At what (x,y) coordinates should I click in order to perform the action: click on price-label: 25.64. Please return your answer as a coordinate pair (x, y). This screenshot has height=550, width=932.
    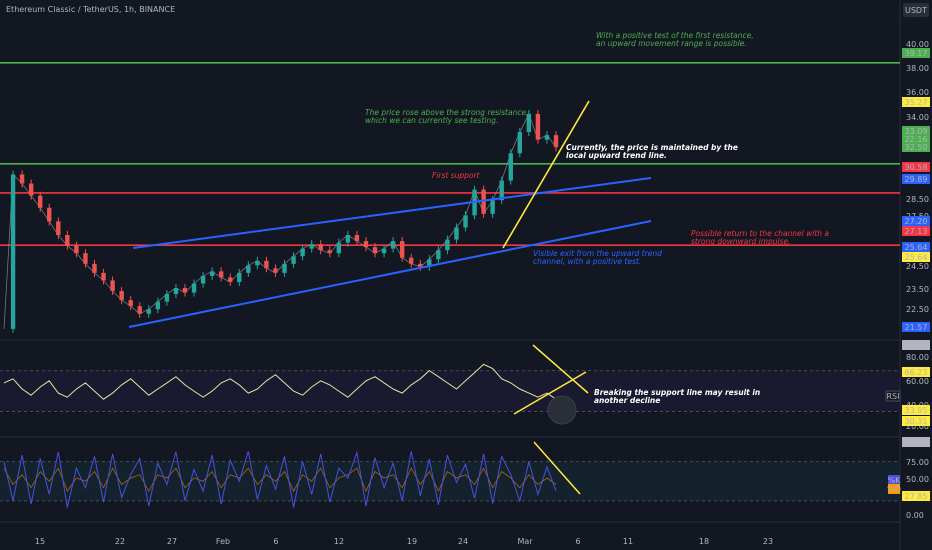
    Looking at the image, I should click on (916, 257).